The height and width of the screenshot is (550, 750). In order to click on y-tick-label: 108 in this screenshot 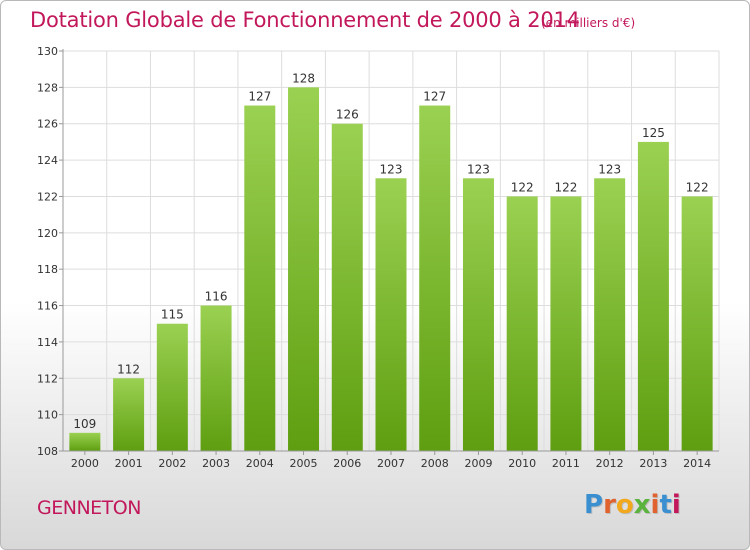, I will do `click(47, 451)`.